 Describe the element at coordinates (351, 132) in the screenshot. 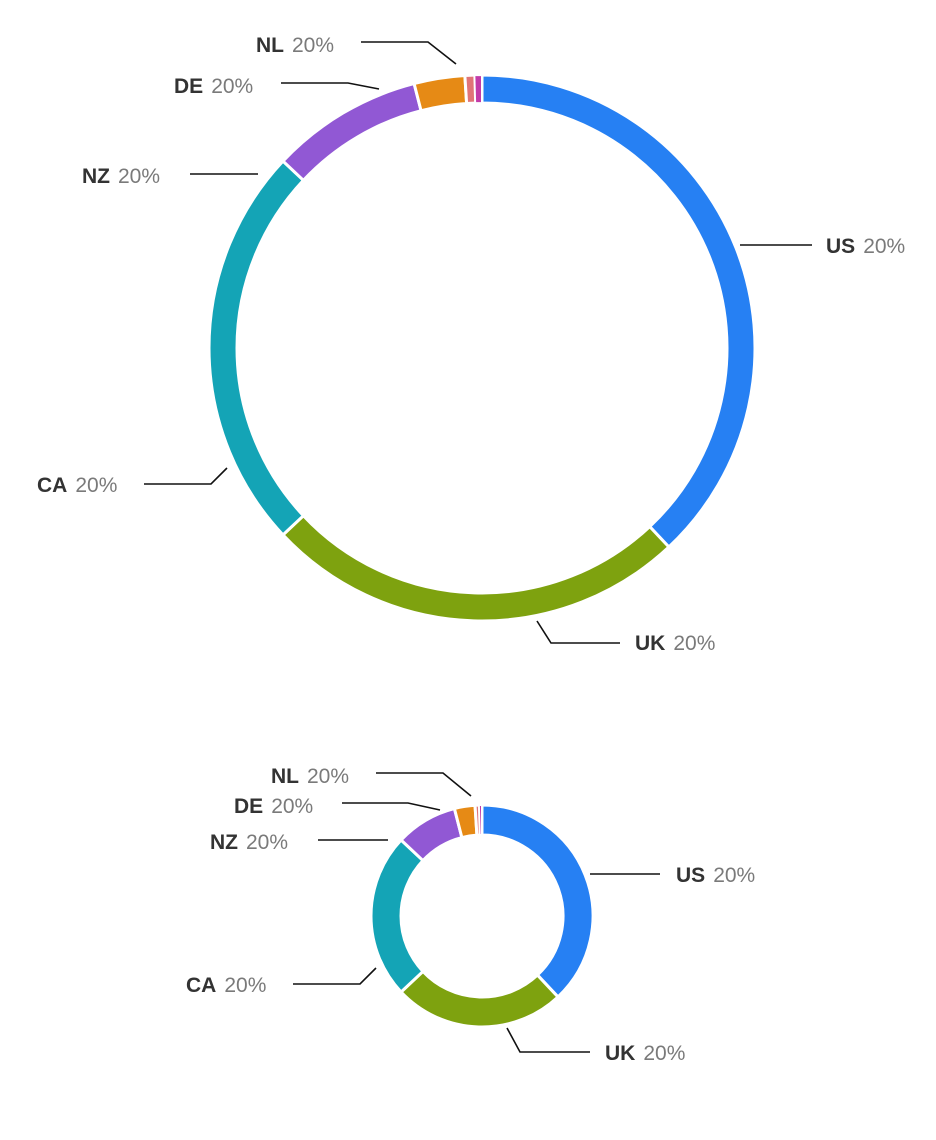

I see `slice-nz` at that location.